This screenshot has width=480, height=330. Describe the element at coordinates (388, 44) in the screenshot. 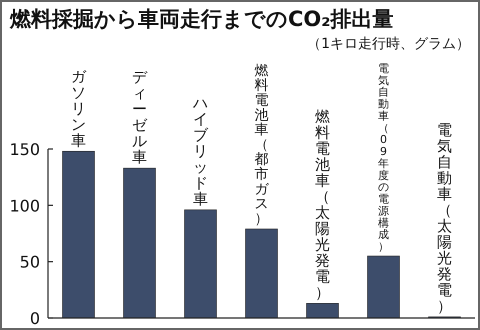

I see `chart-subtitle: （1キロ走行時、グラム）` at that location.